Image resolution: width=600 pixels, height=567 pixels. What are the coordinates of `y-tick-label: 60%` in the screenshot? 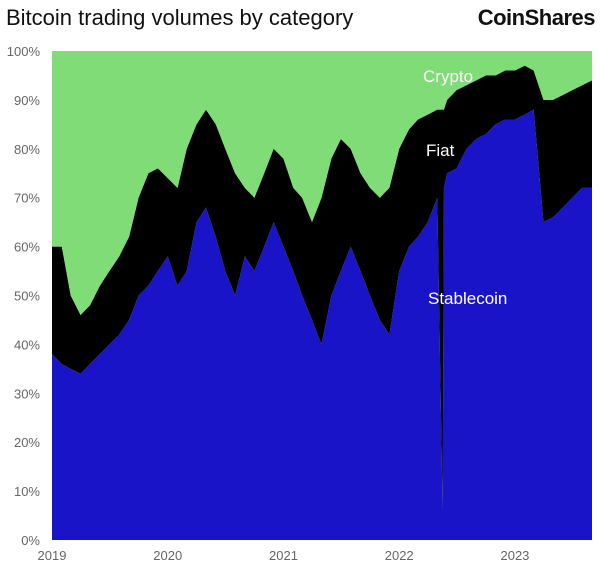 It's located at (27, 247).